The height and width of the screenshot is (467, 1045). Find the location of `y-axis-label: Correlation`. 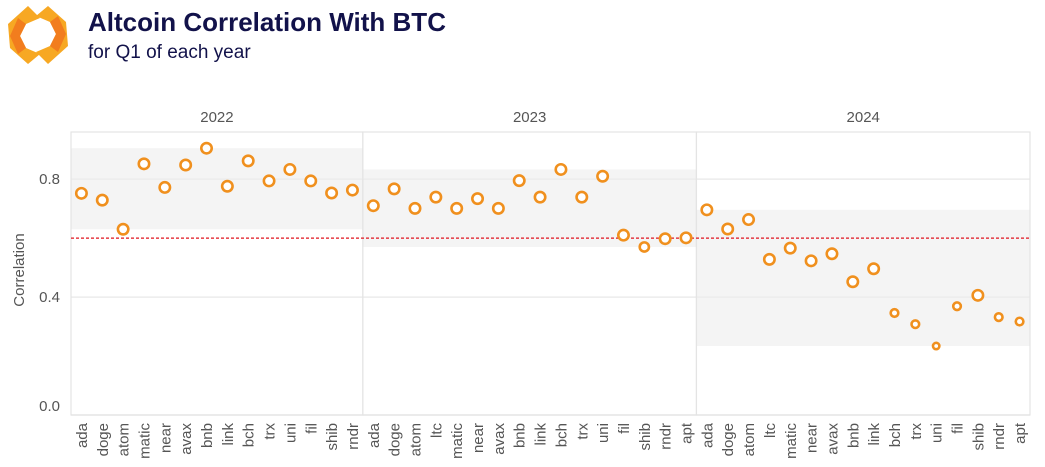

y-axis-label: Correlation is located at coordinates (19, 269).